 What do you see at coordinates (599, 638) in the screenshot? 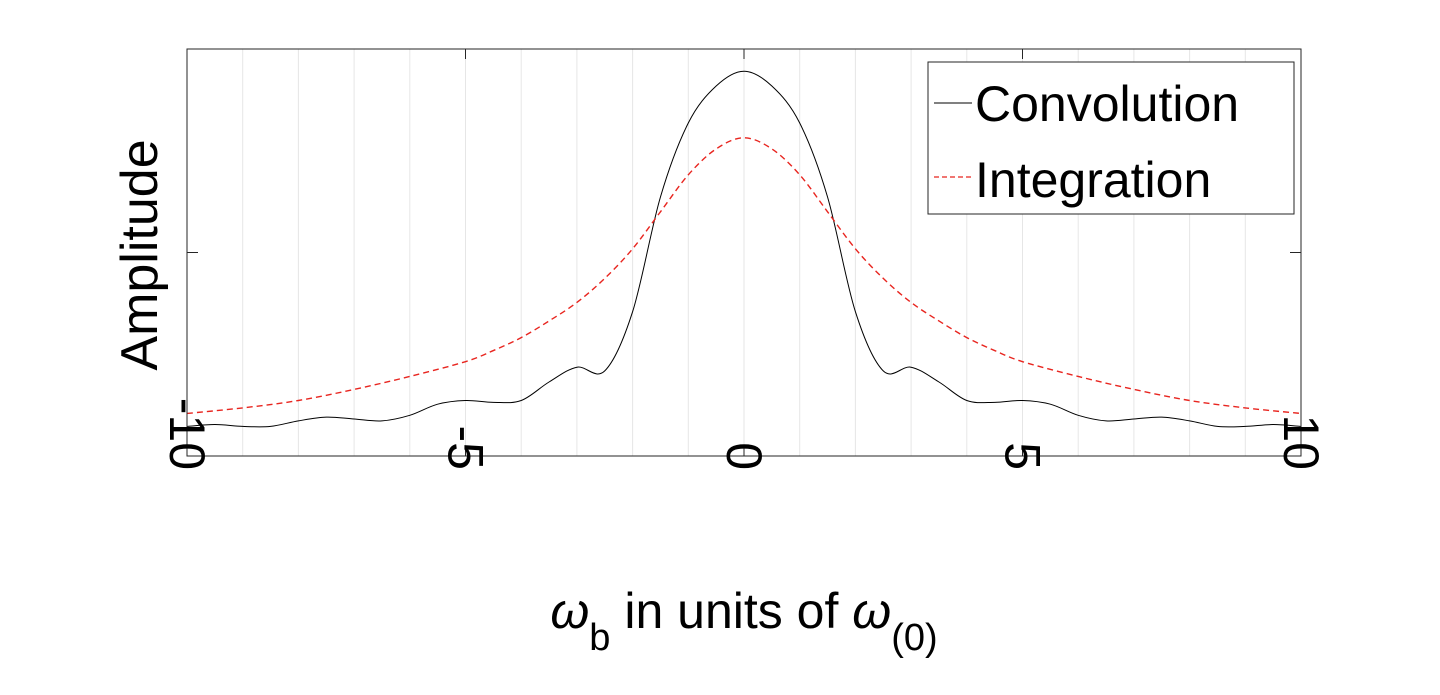
I see `x-label-sub-b: b` at bounding box center [599, 638].